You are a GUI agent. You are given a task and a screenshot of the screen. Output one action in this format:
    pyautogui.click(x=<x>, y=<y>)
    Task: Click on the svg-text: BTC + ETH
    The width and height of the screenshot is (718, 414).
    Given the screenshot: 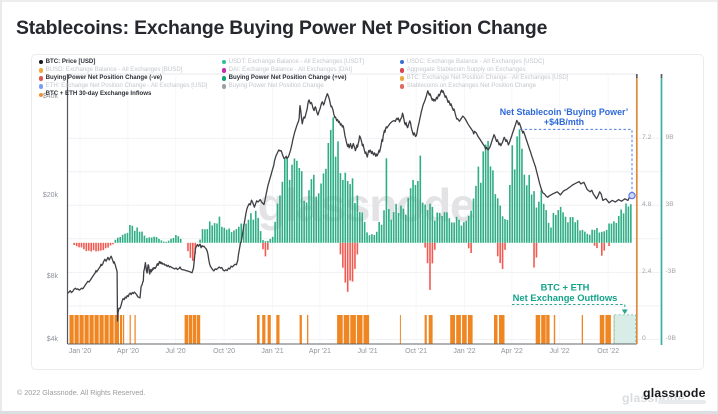 What is the action you would take?
    pyautogui.click(x=565, y=287)
    